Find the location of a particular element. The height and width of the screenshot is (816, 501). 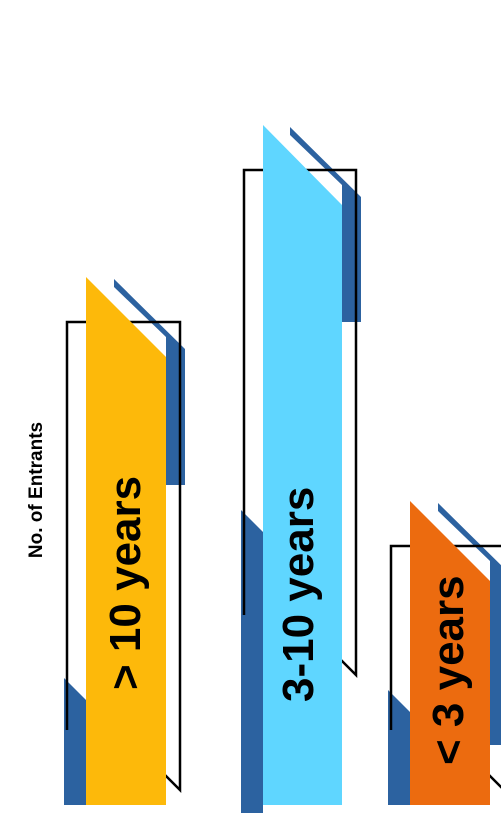

bar-label-3-10-years: 3-10 years is located at coordinates (298, 594).